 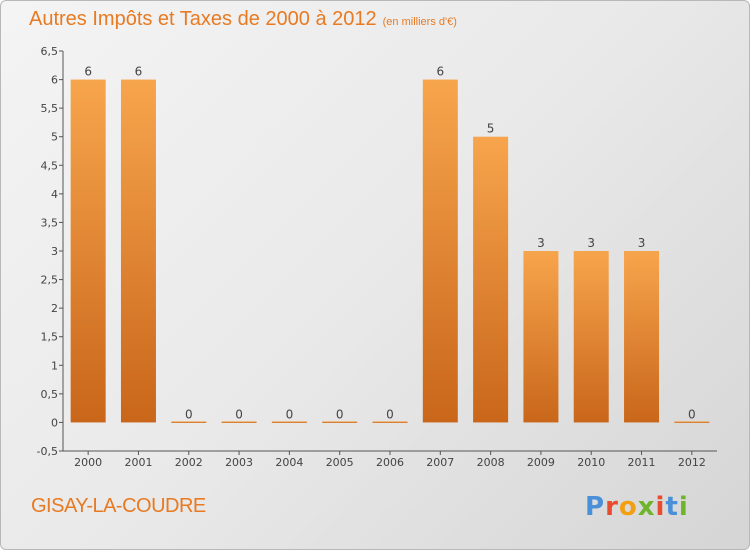 I want to click on y-tick-label: 1,5, so click(x=50, y=337).